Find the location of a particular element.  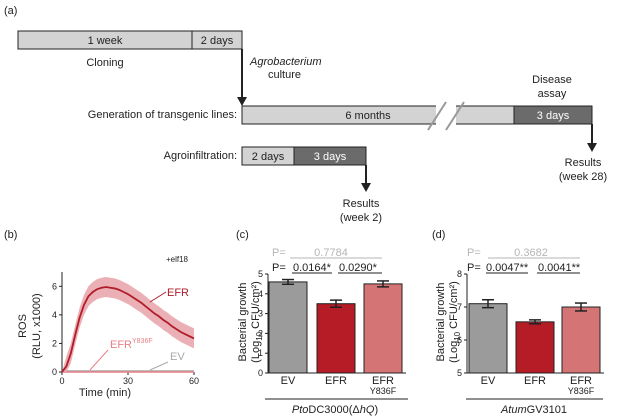

d-y-tick-label: 6 is located at coordinates (459, 340).